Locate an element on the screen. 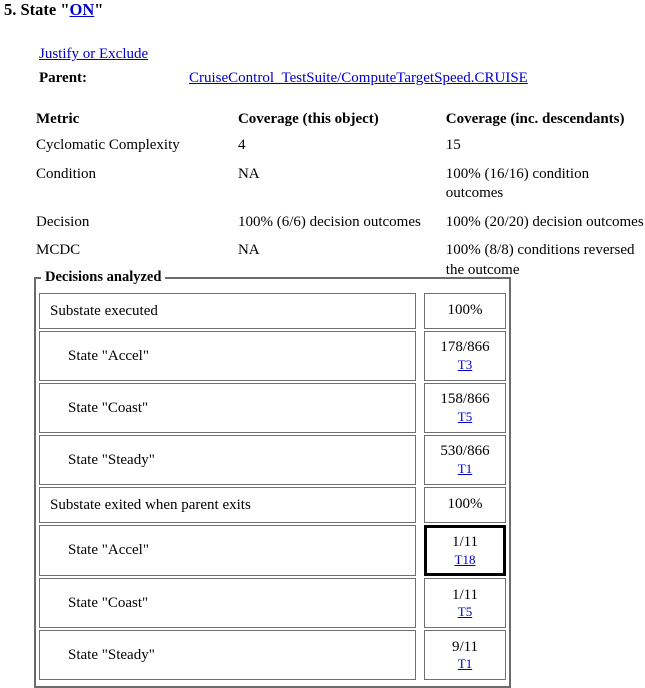 This screenshot has width=645, height=688. parent-label: Parent: is located at coordinates (63, 78).